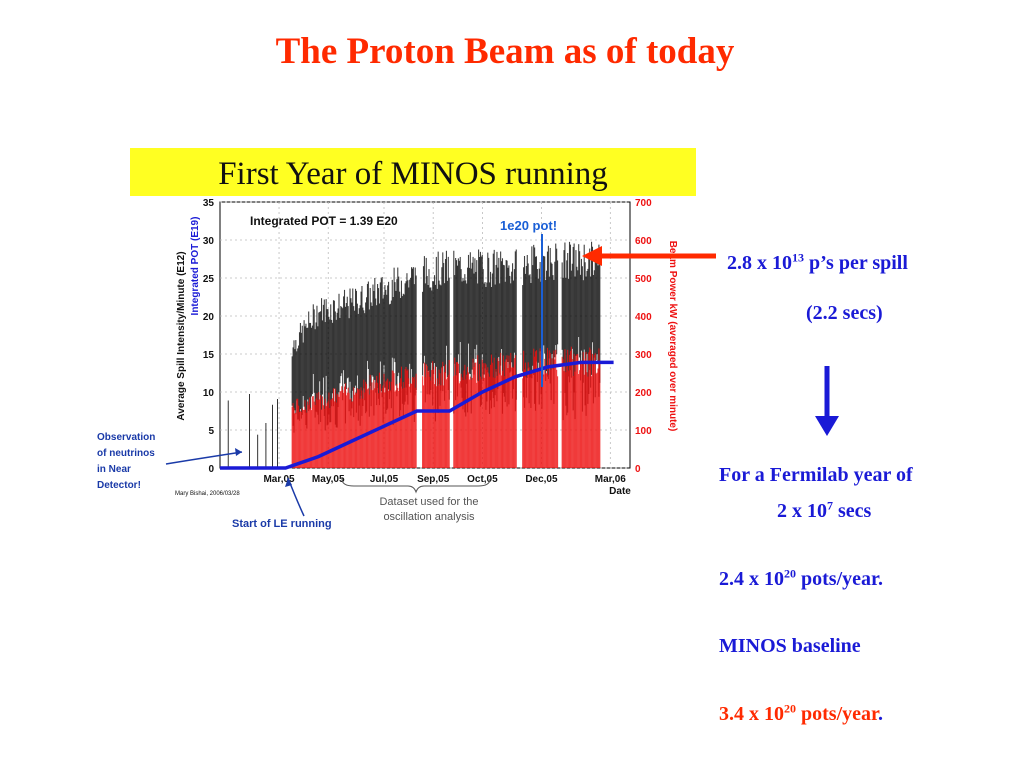  Describe the element at coordinates (592, 256) in the screenshot. I see `red-arrow-head` at that location.